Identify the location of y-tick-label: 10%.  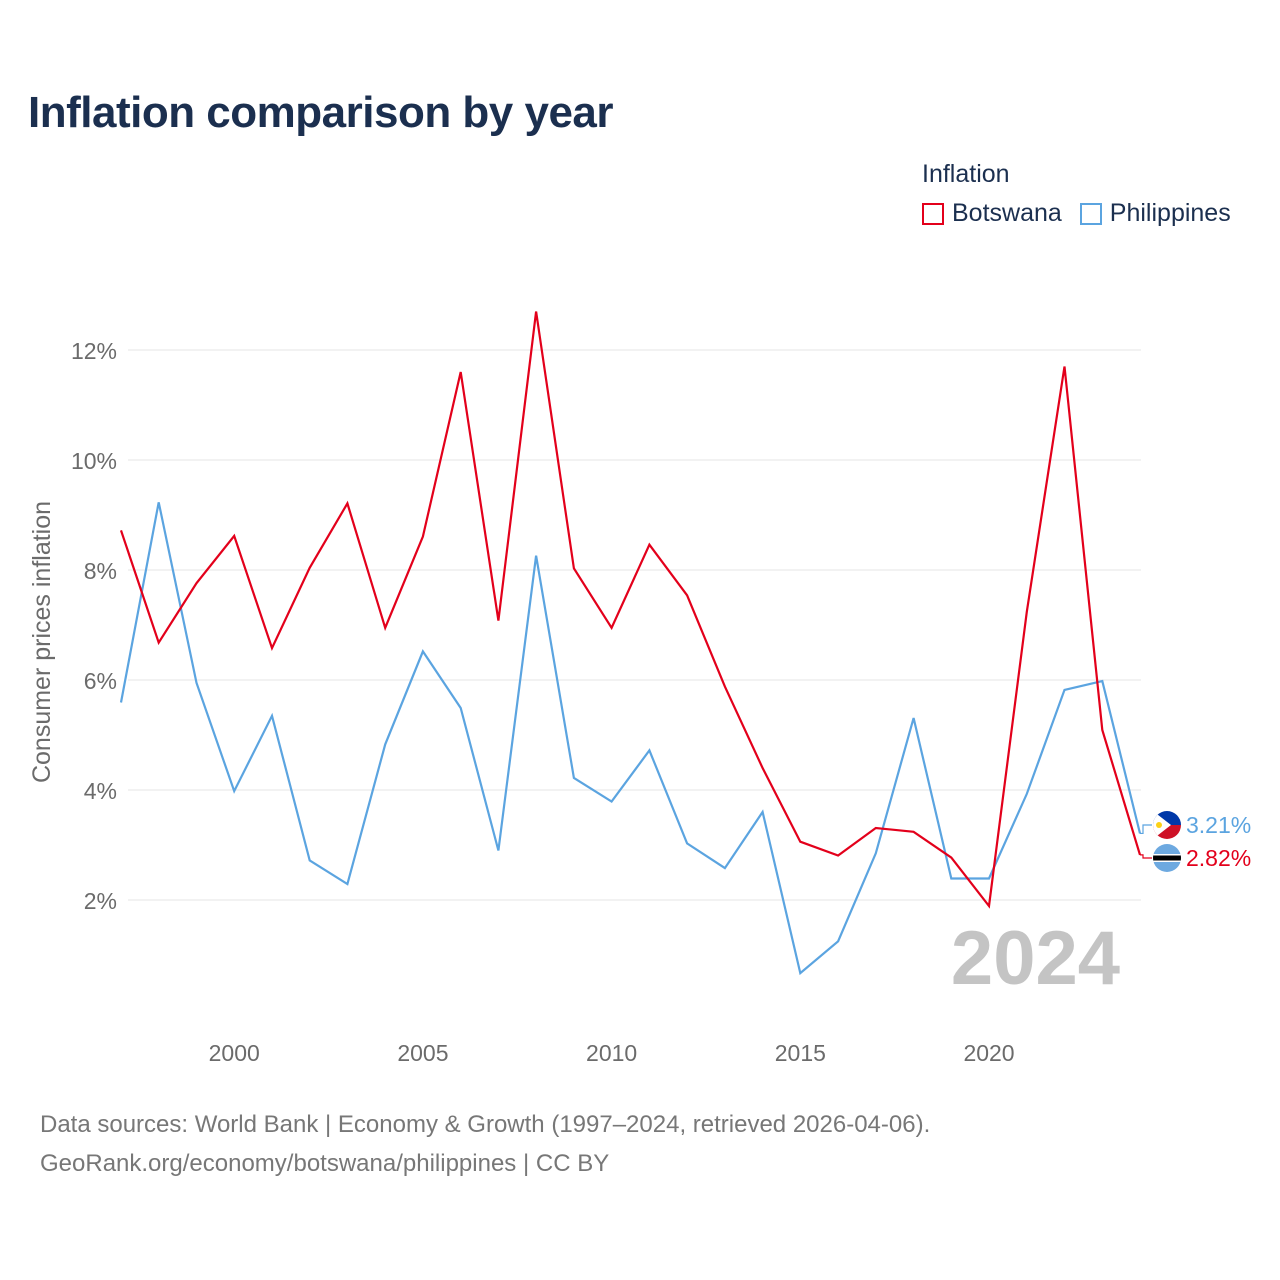
(94, 461).